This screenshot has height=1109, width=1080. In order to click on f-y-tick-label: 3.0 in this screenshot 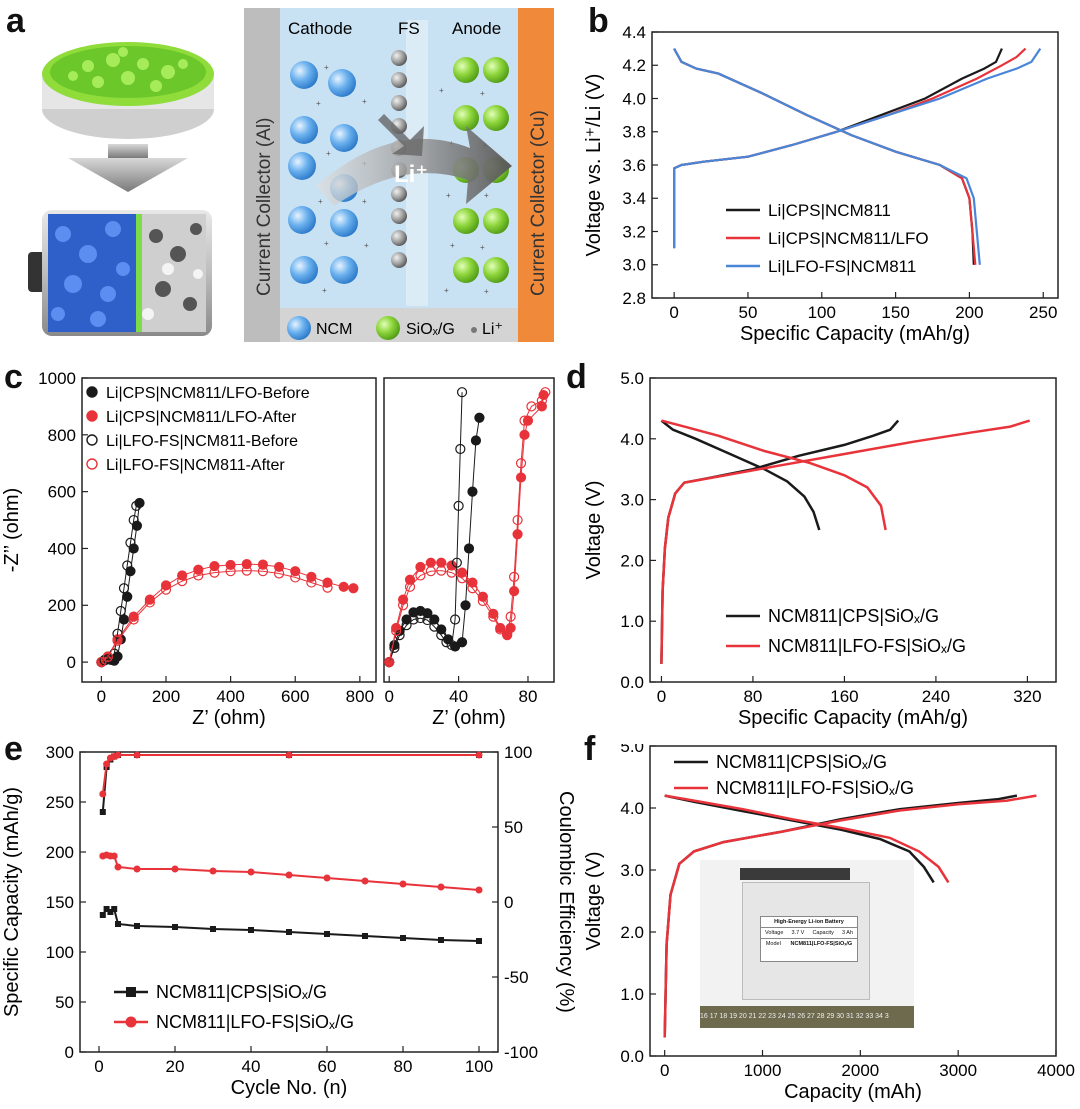, I will do `click(632, 870)`.